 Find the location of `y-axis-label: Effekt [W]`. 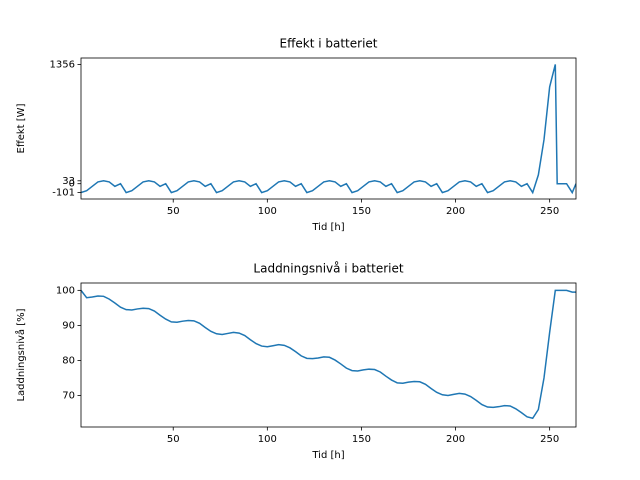

y-axis-label: Effekt [W] is located at coordinates (21, 128).